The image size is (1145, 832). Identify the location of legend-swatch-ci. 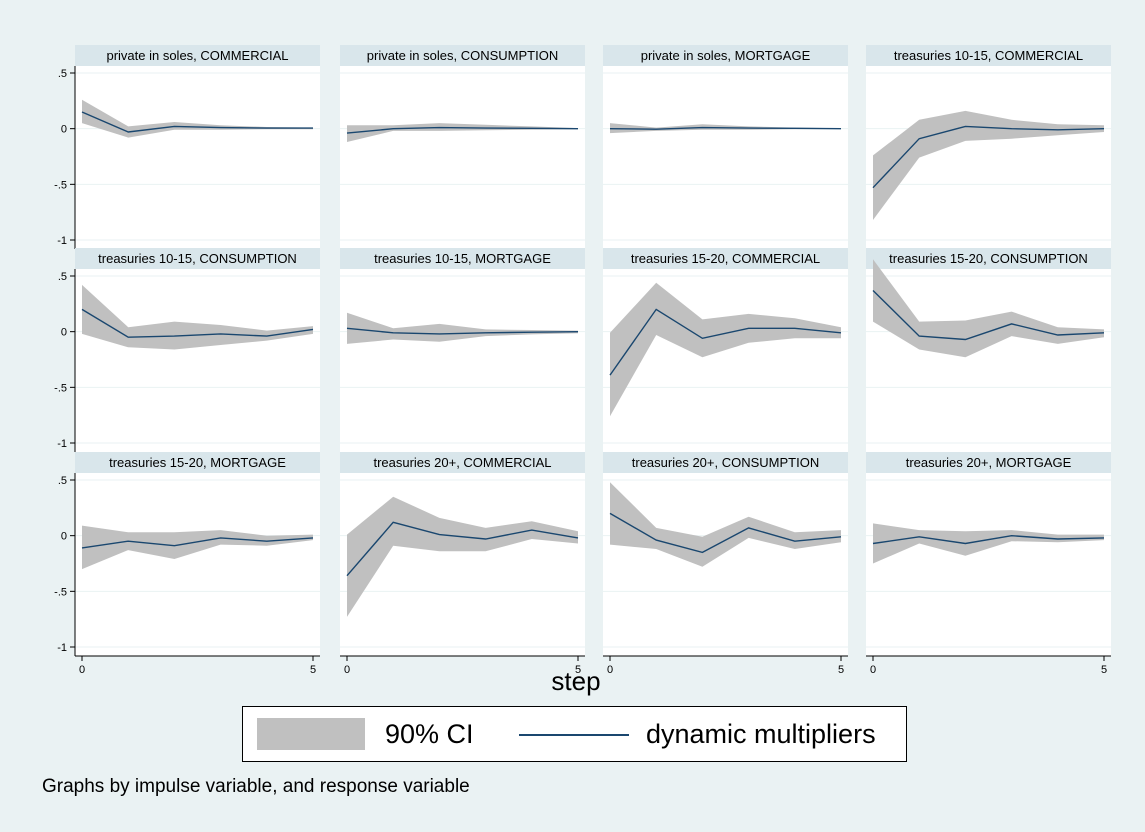
(311, 734).